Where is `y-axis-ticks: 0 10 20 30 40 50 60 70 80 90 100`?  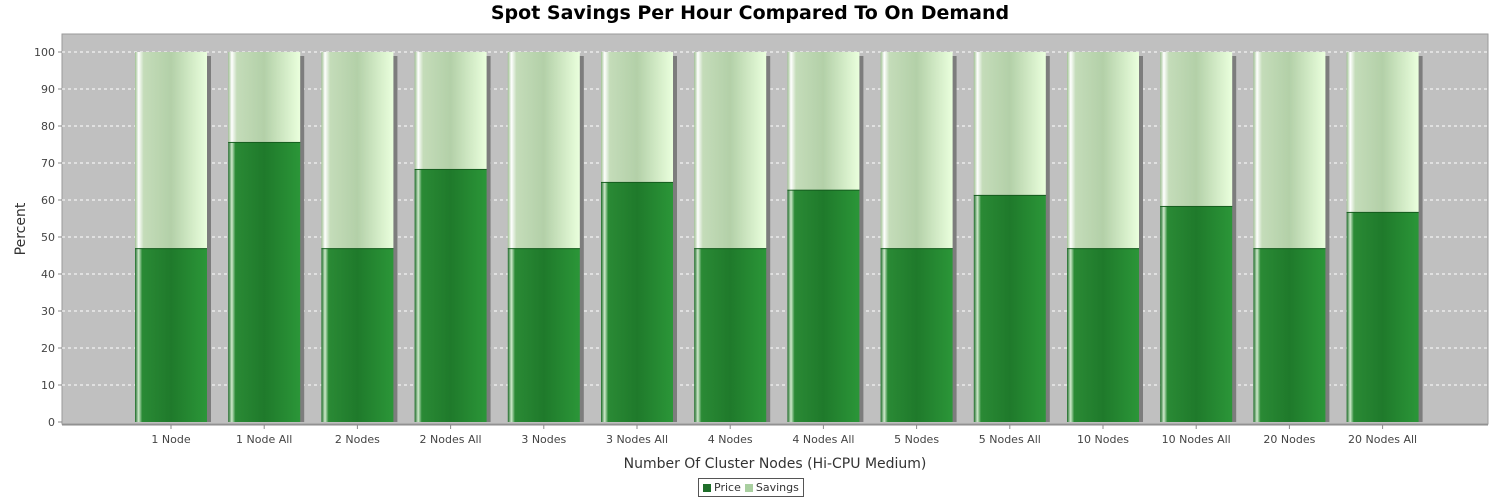 y-axis-ticks: 0 10 20 30 40 50 60 70 80 90 100 is located at coordinates (48, 237).